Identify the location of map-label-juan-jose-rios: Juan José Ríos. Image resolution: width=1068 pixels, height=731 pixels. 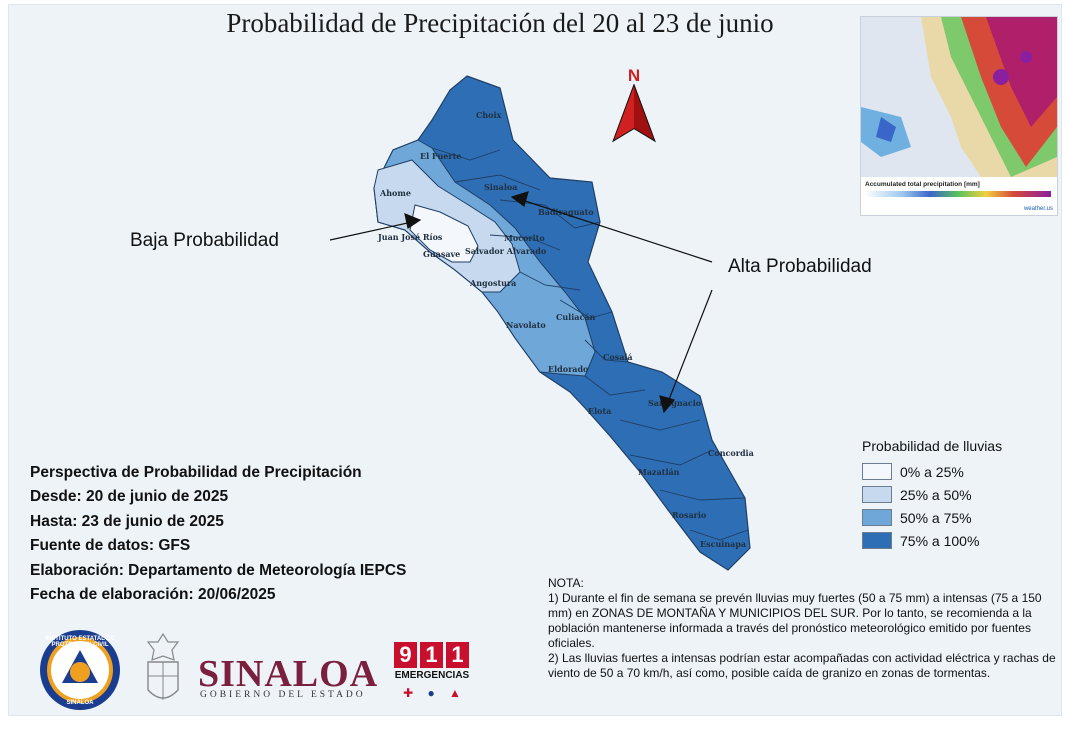
(410, 237).